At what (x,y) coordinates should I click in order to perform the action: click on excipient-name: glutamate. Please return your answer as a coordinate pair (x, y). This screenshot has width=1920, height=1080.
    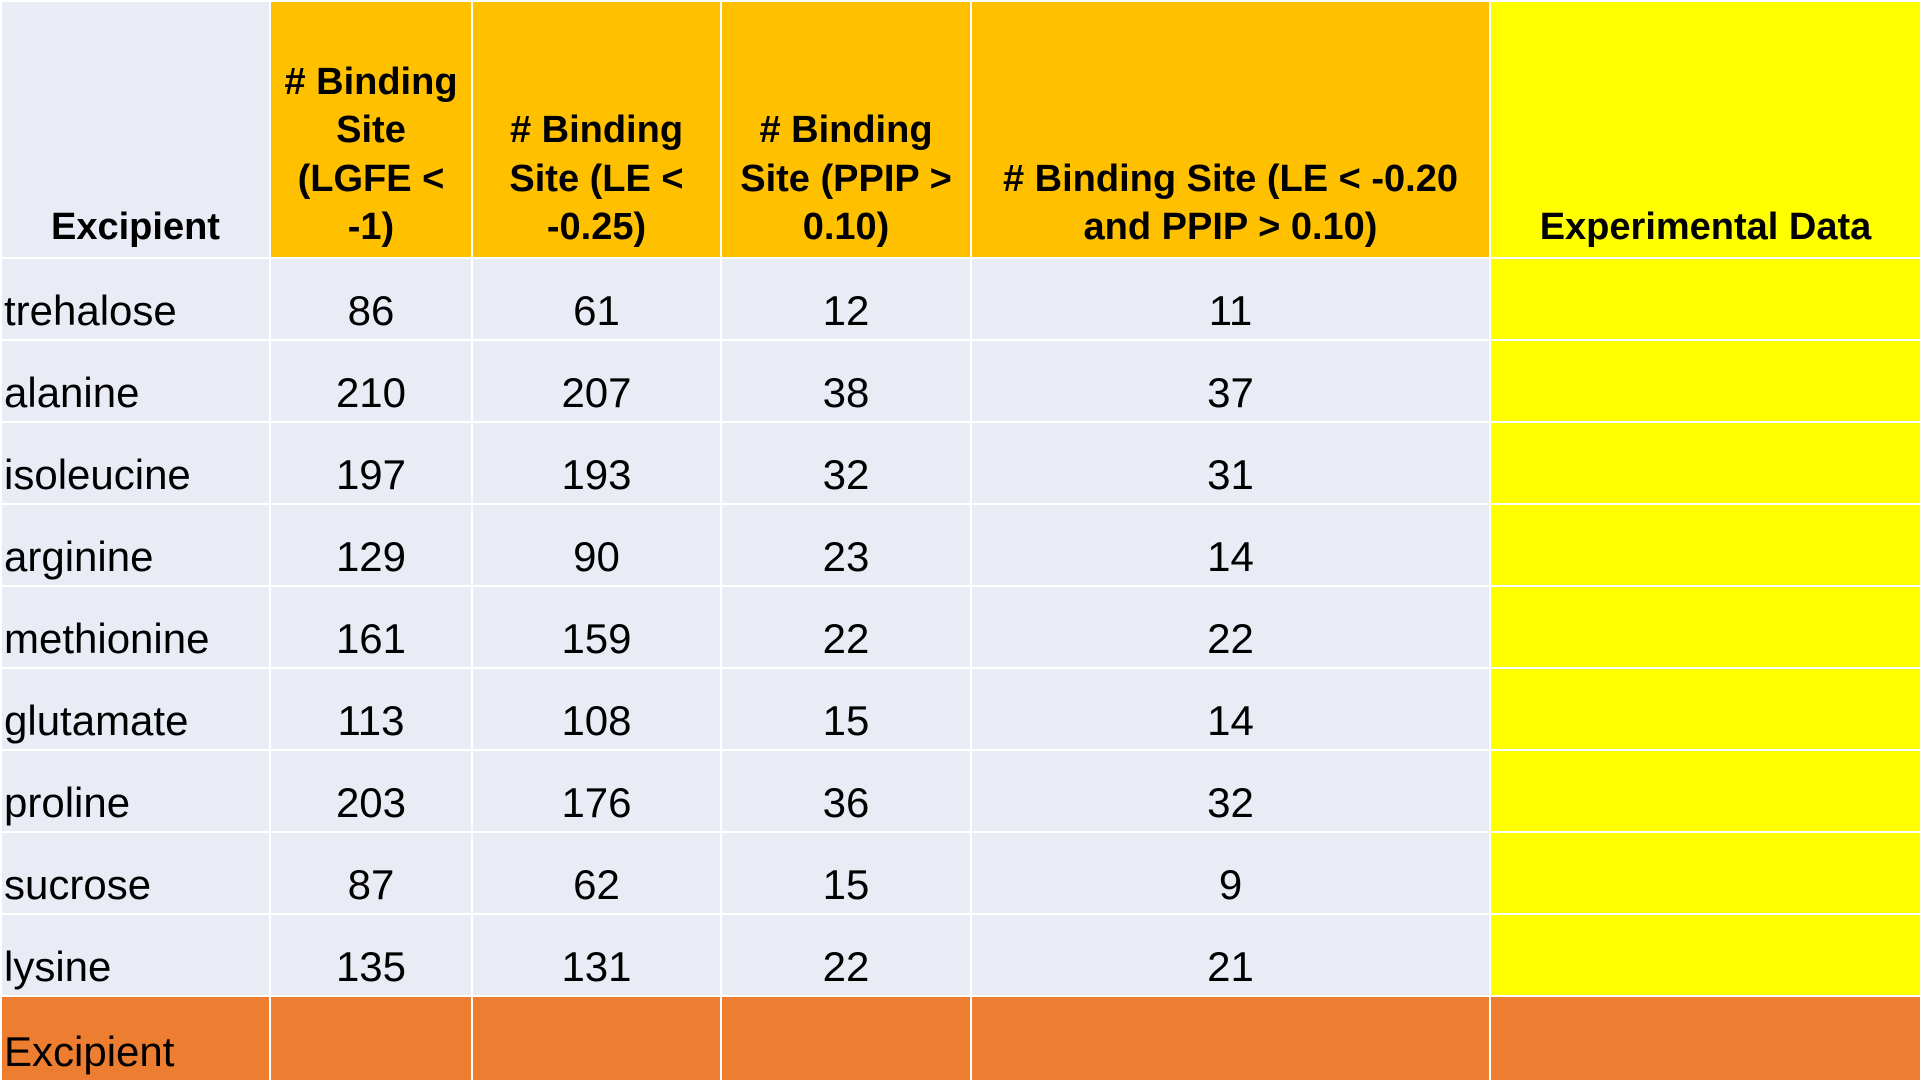
    Looking at the image, I should click on (135, 709).